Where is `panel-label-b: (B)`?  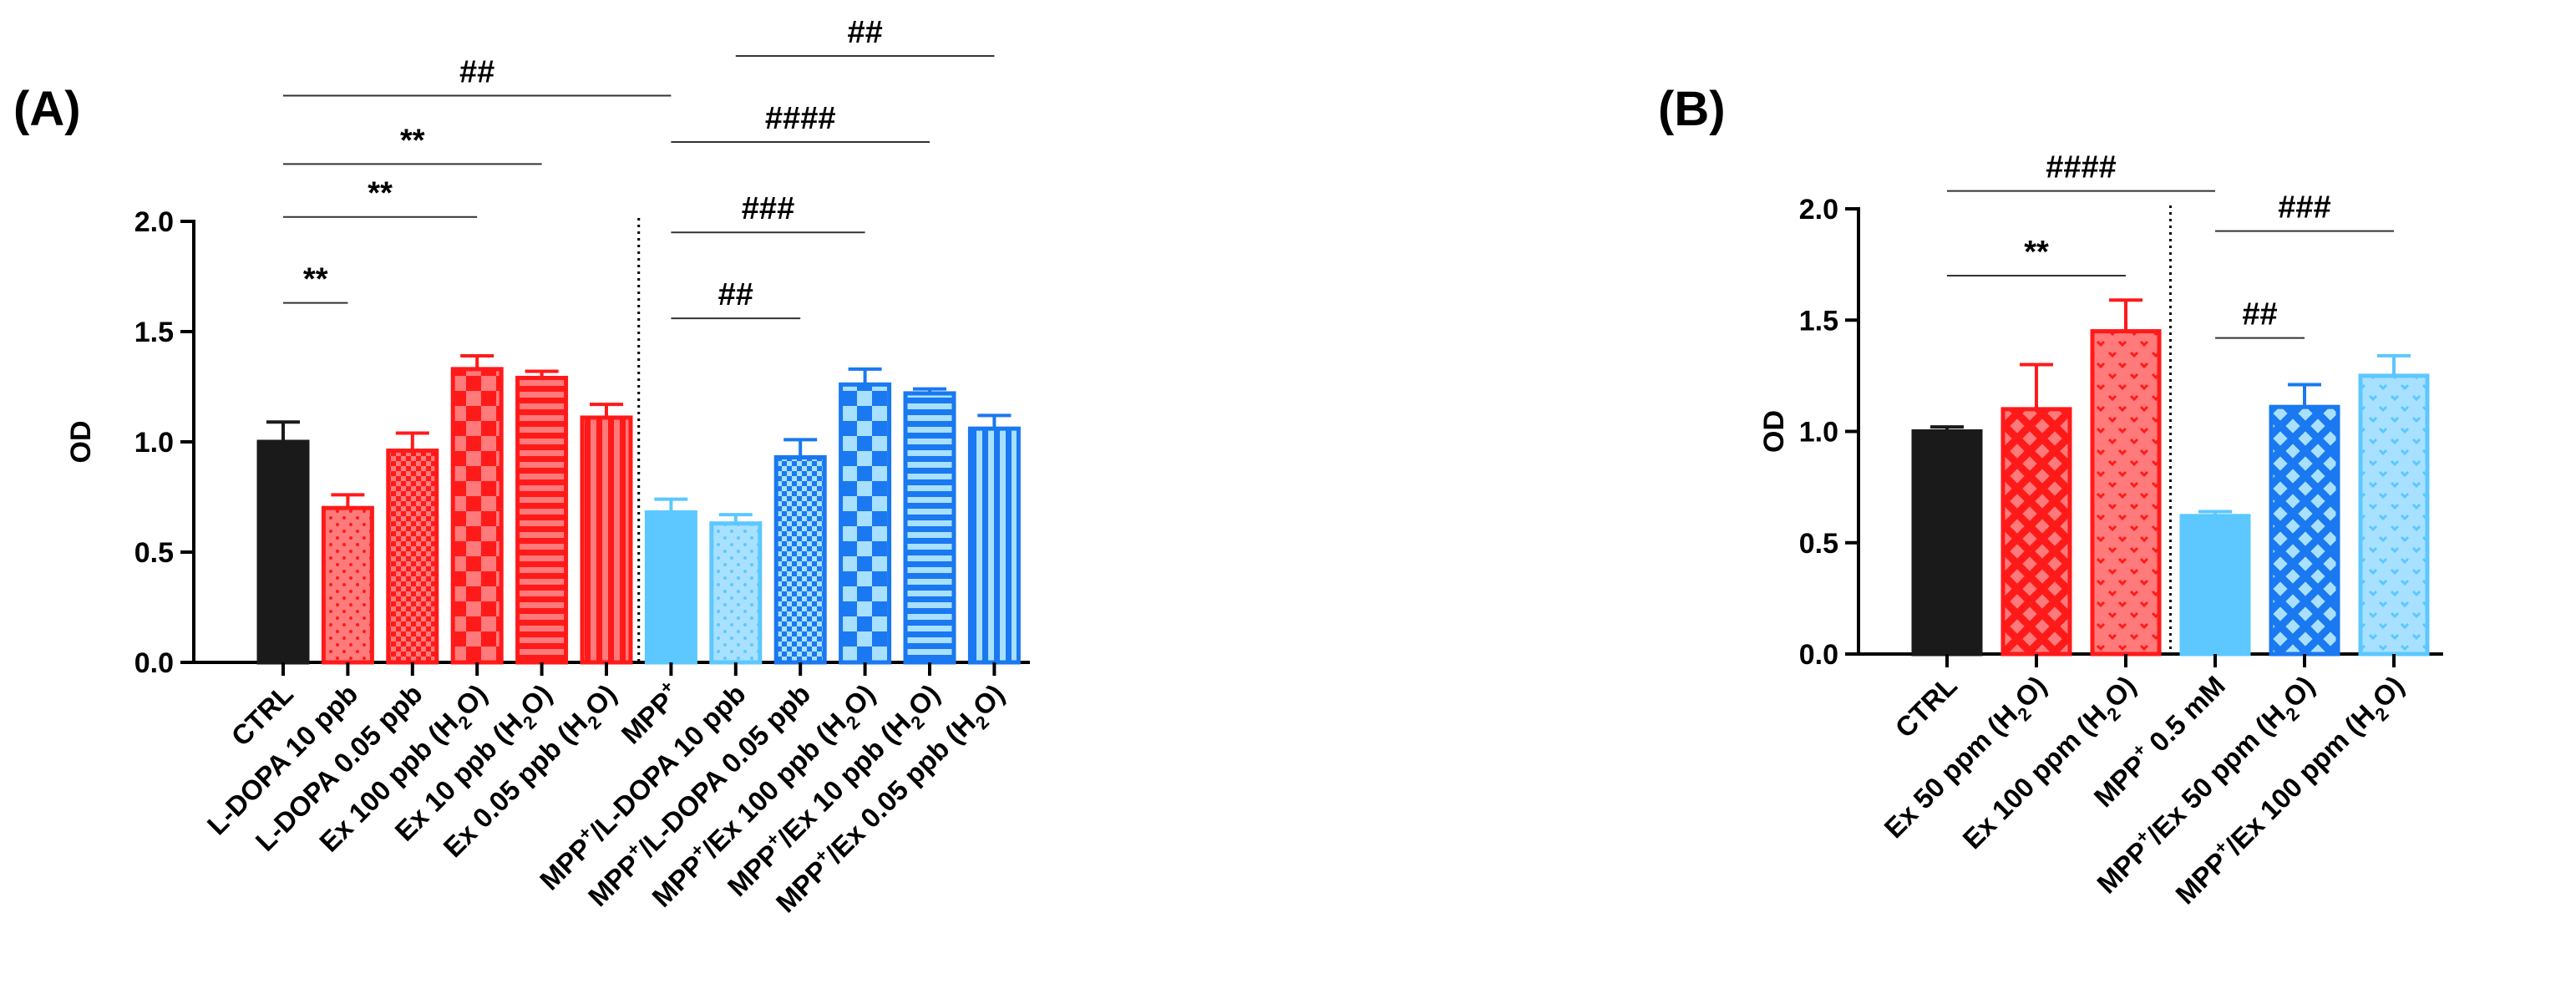
panel-label-b: (B) is located at coordinates (1692, 109).